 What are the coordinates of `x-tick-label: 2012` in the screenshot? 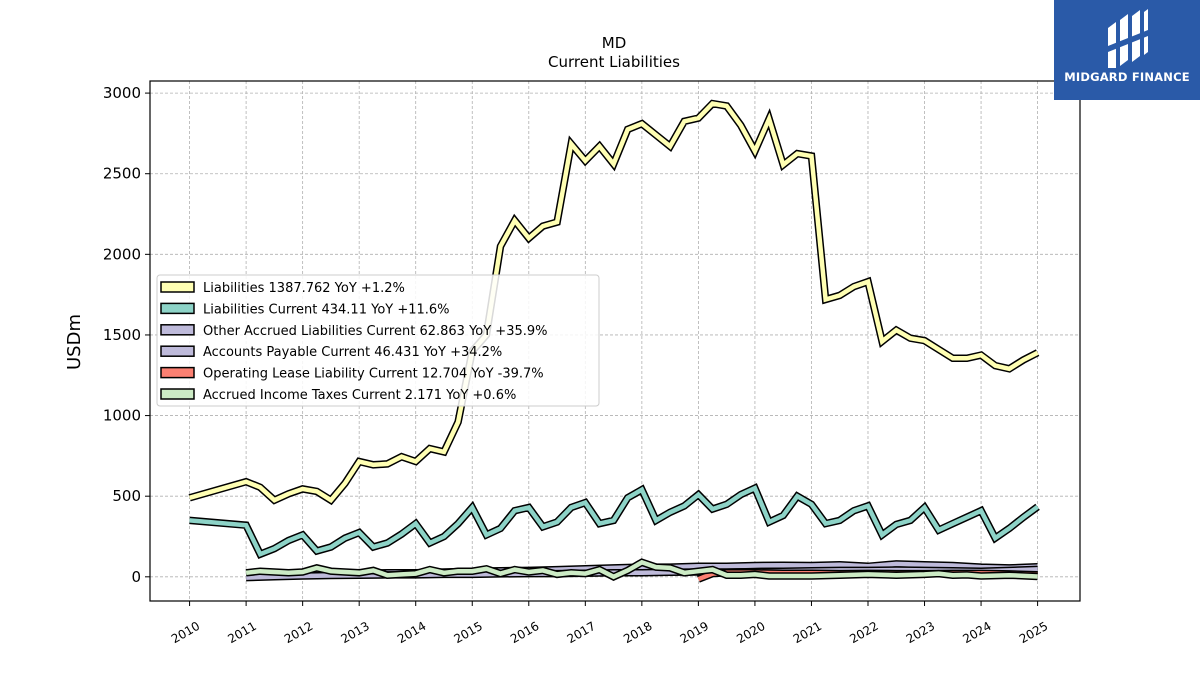 It's located at (298, 632).